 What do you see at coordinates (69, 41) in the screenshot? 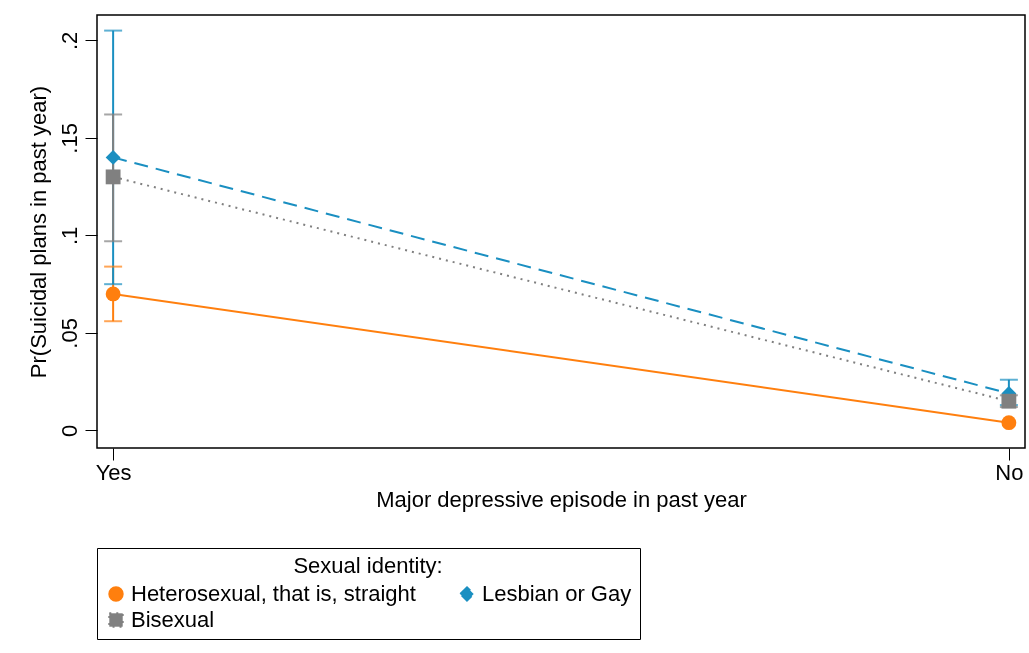
I see `y-tick-label: .2` at bounding box center [69, 41].